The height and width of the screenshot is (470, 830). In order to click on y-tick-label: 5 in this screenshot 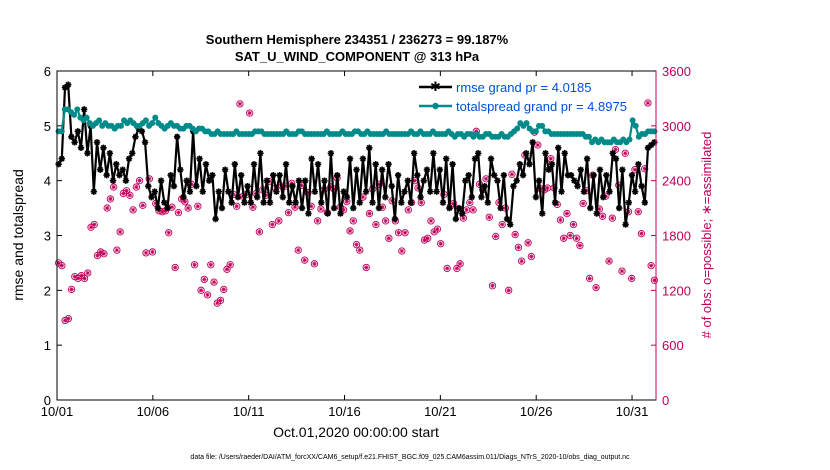, I will do `click(47, 126)`.